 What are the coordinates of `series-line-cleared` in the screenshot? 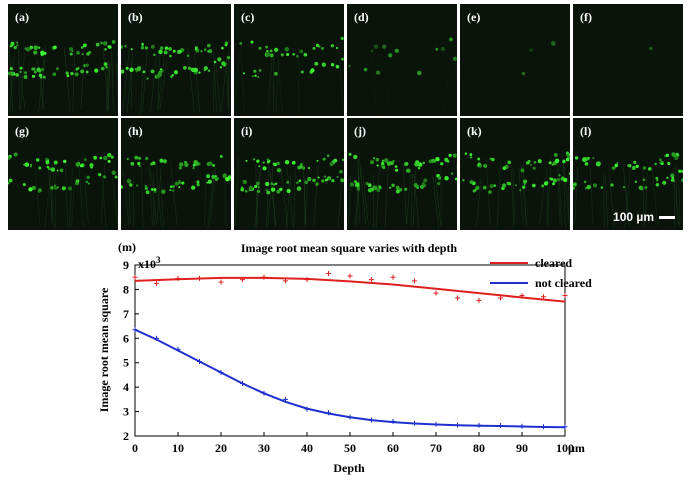 It's located at (350, 289).